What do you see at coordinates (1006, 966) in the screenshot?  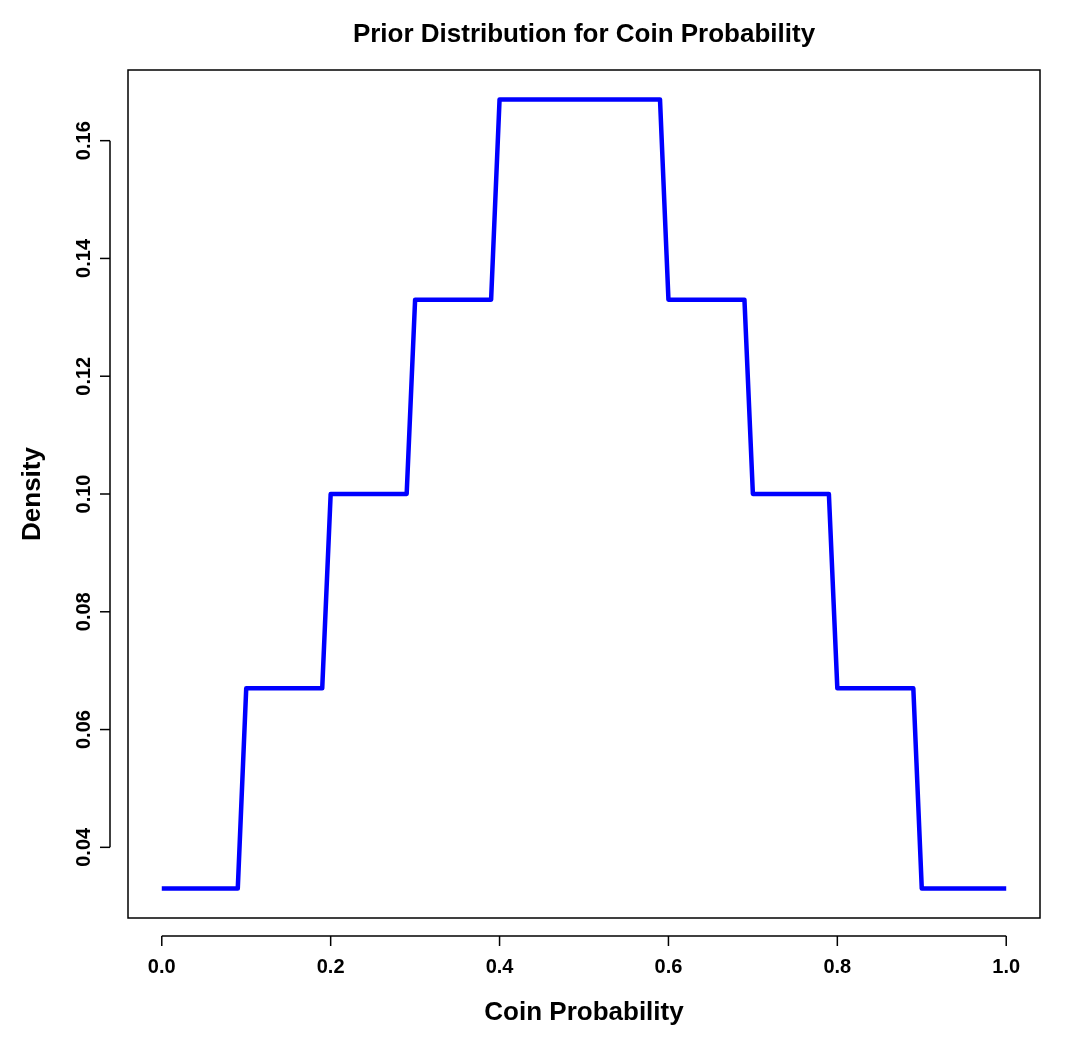 I see `x-tick-label: 1.0` at bounding box center [1006, 966].